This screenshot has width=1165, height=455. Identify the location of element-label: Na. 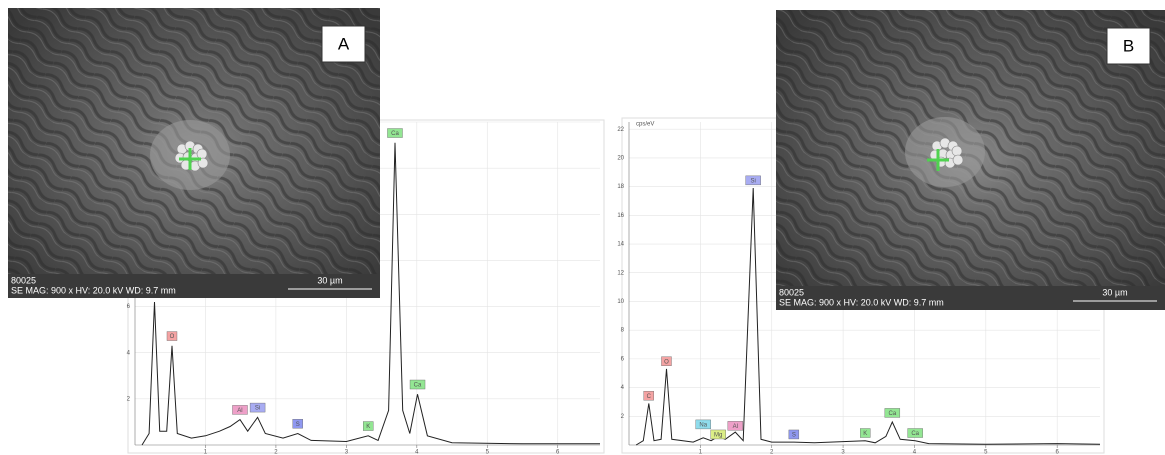
(703, 425).